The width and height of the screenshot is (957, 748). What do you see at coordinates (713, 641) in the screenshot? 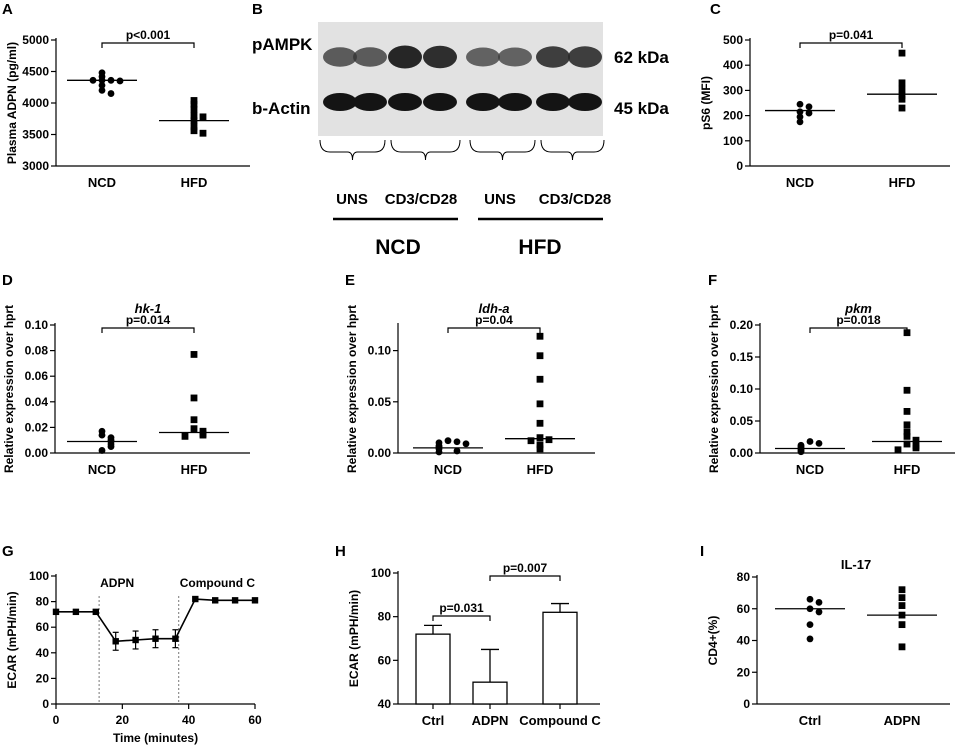
I see `y-axis-label: CD4+(%)` at bounding box center [713, 641].